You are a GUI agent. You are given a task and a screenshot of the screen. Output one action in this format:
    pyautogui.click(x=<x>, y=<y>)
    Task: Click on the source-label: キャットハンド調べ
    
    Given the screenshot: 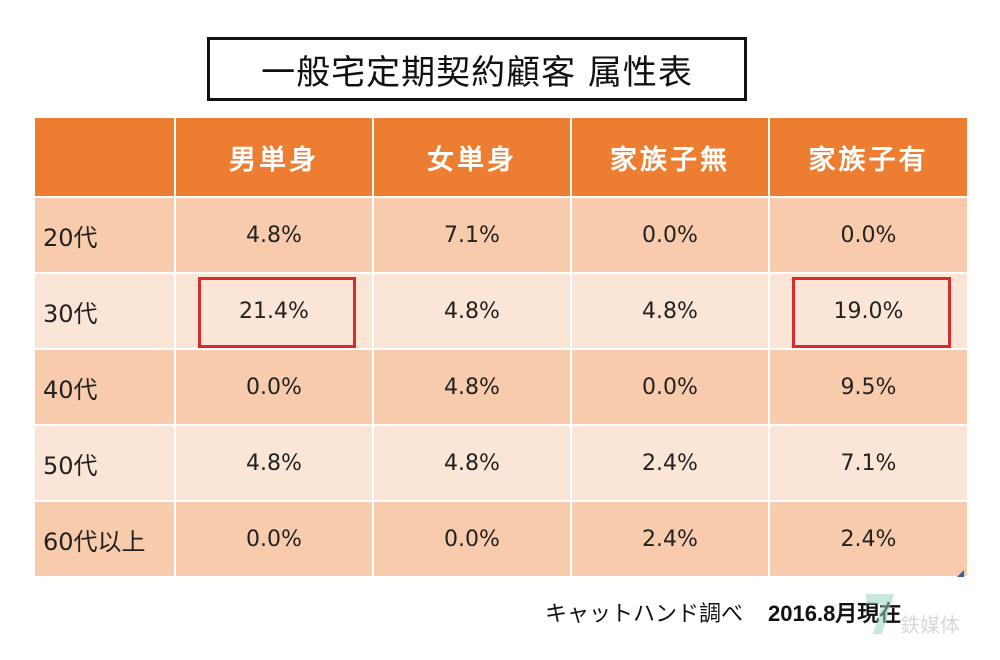 What is the action you would take?
    pyautogui.click(x=644, y=614)
    